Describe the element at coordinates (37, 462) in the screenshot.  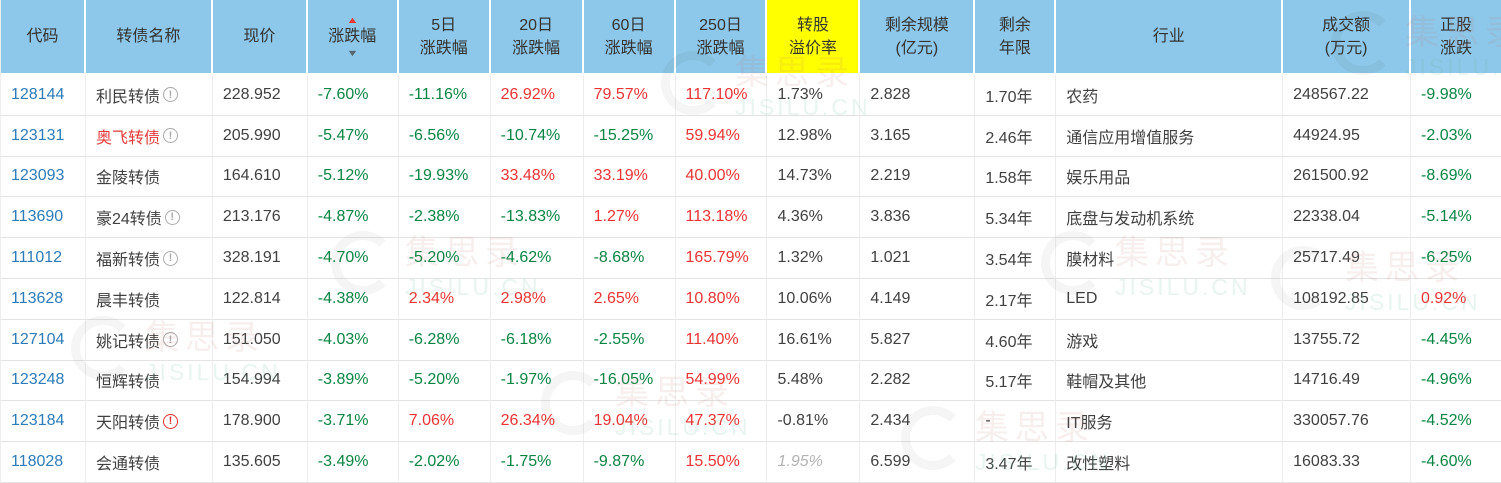
I see `bond-code-link: 118028` at that location.